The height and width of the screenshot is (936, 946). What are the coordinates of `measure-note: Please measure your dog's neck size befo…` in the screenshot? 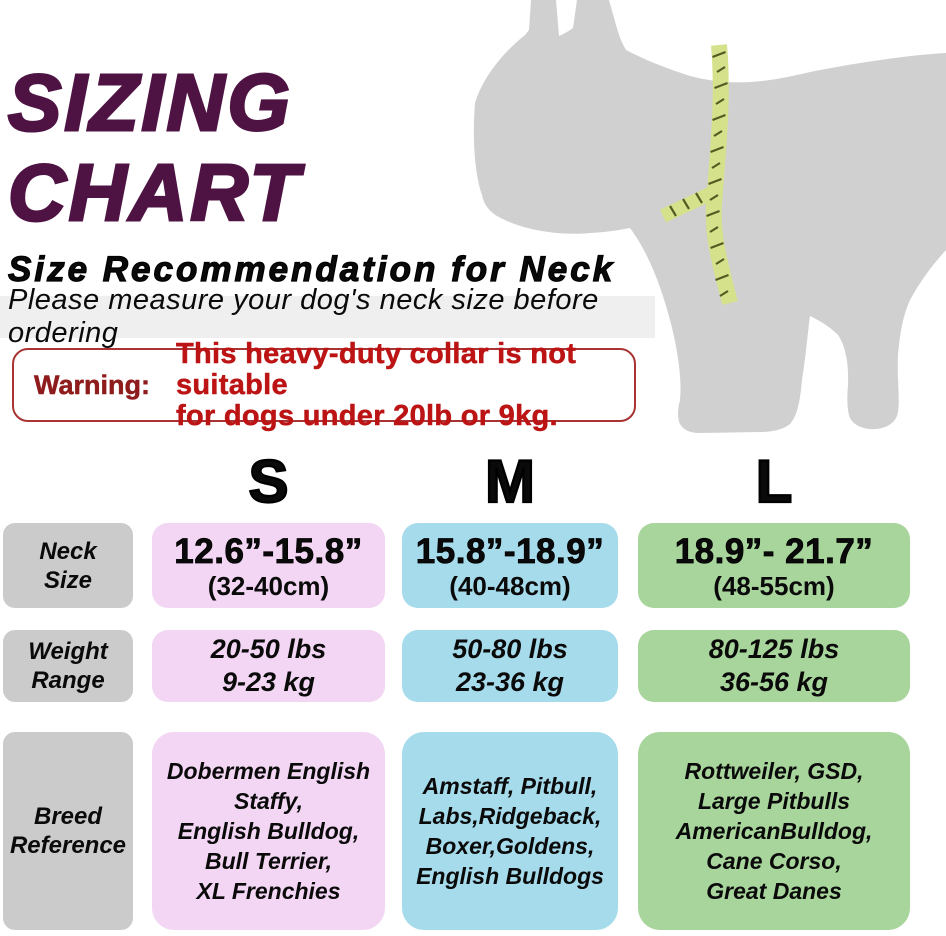 It's located at (303, 316).